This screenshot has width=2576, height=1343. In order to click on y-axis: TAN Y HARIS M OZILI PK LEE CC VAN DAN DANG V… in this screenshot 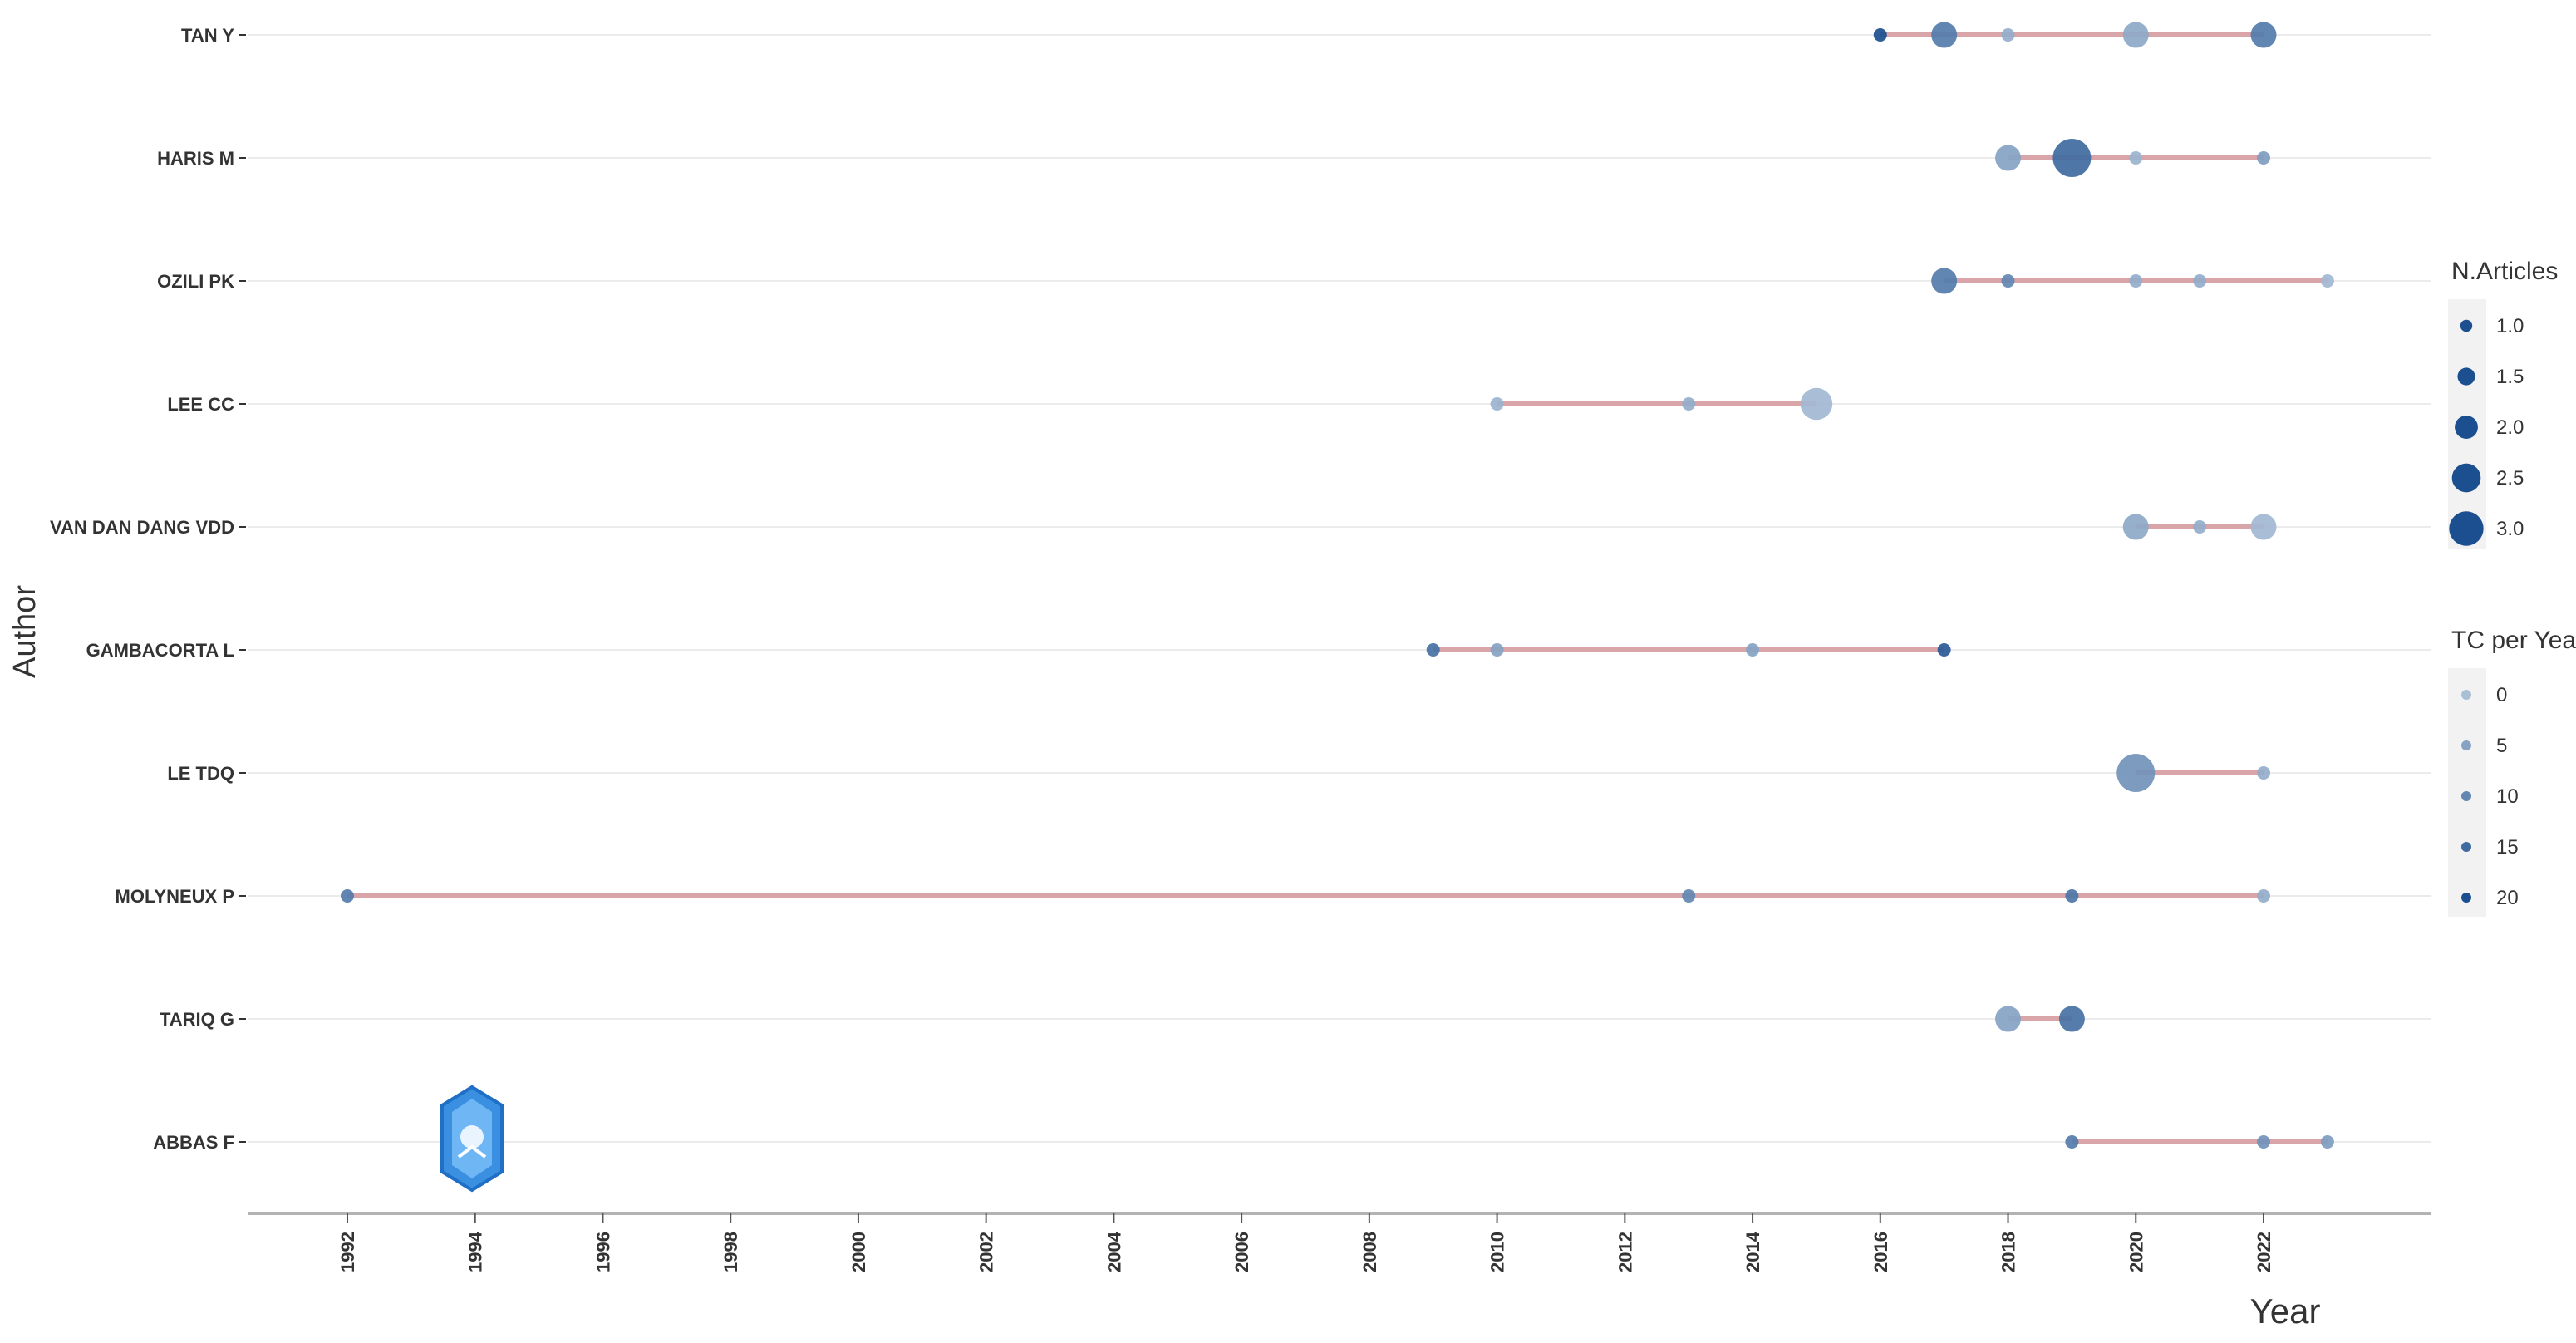, I will do `click(148, 589)`.